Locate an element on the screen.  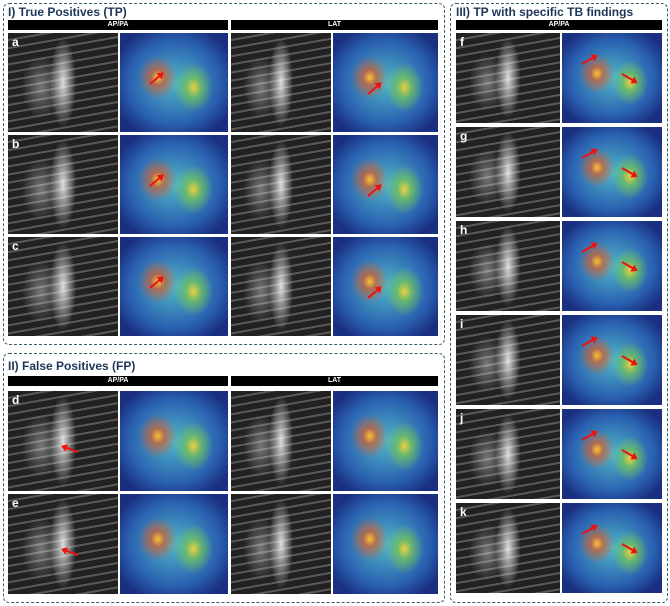
panel-title-fp: II) False Positives (FP) is located at coordinates (72, 366).